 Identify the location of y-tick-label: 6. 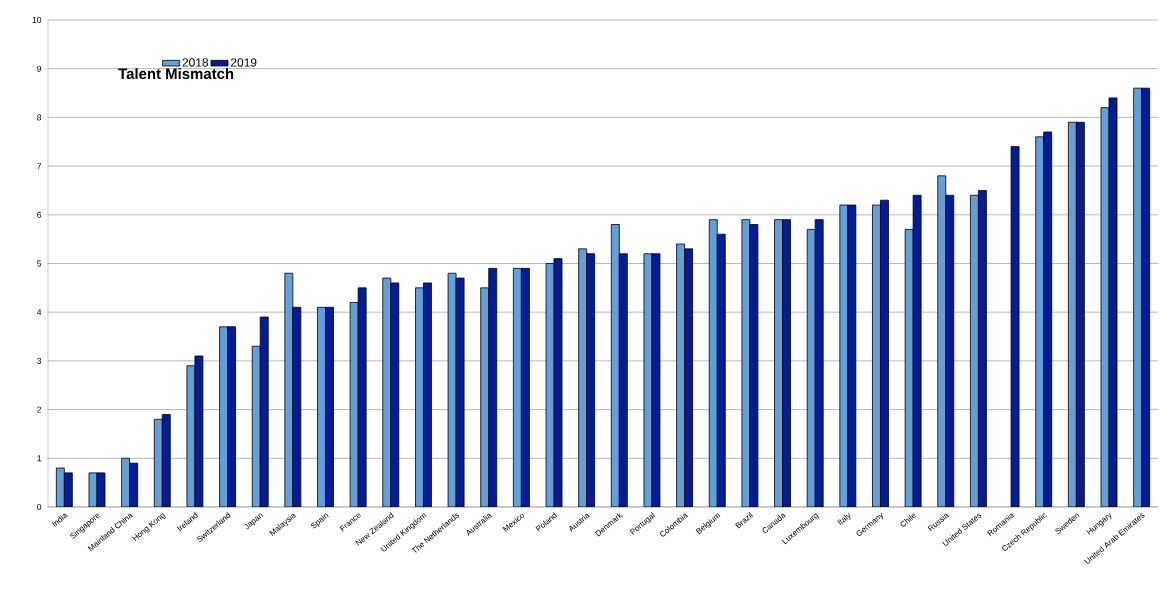
(39, 214).